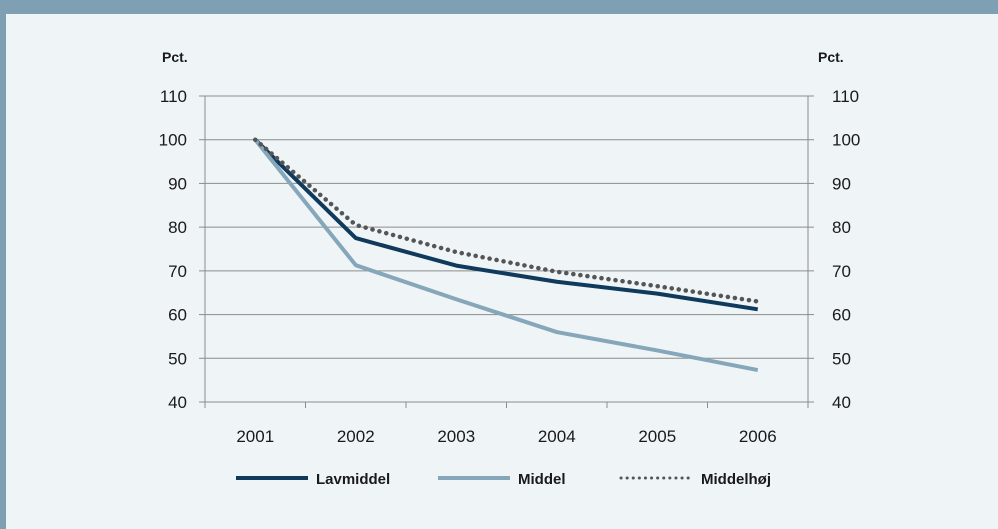 The width and height of the screenshot is (998, 529). Describe the element at coordinates (173, 96) in the screenshot. I see `y-tick-label-left: 110` at that location.